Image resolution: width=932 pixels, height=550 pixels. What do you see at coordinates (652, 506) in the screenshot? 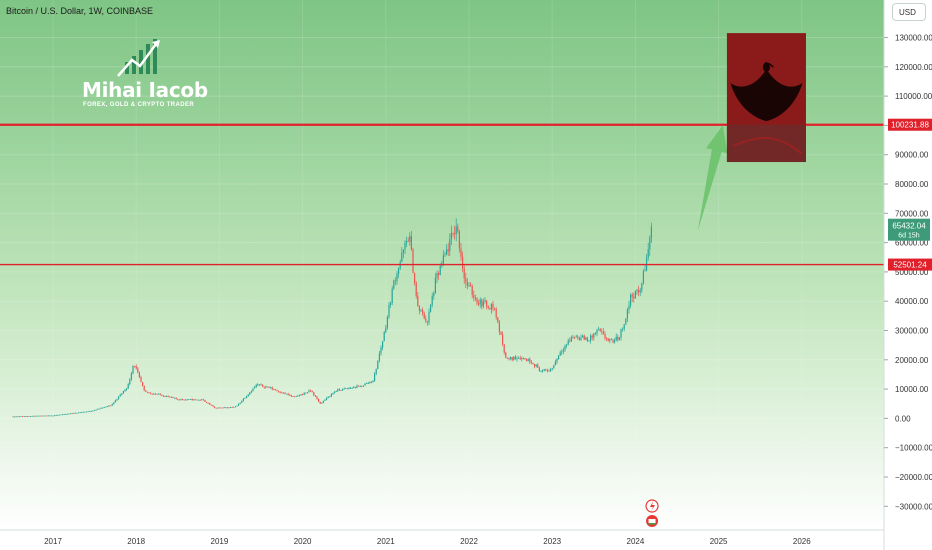
I see `lightning-event-icon` at bounding box center [652, 506].